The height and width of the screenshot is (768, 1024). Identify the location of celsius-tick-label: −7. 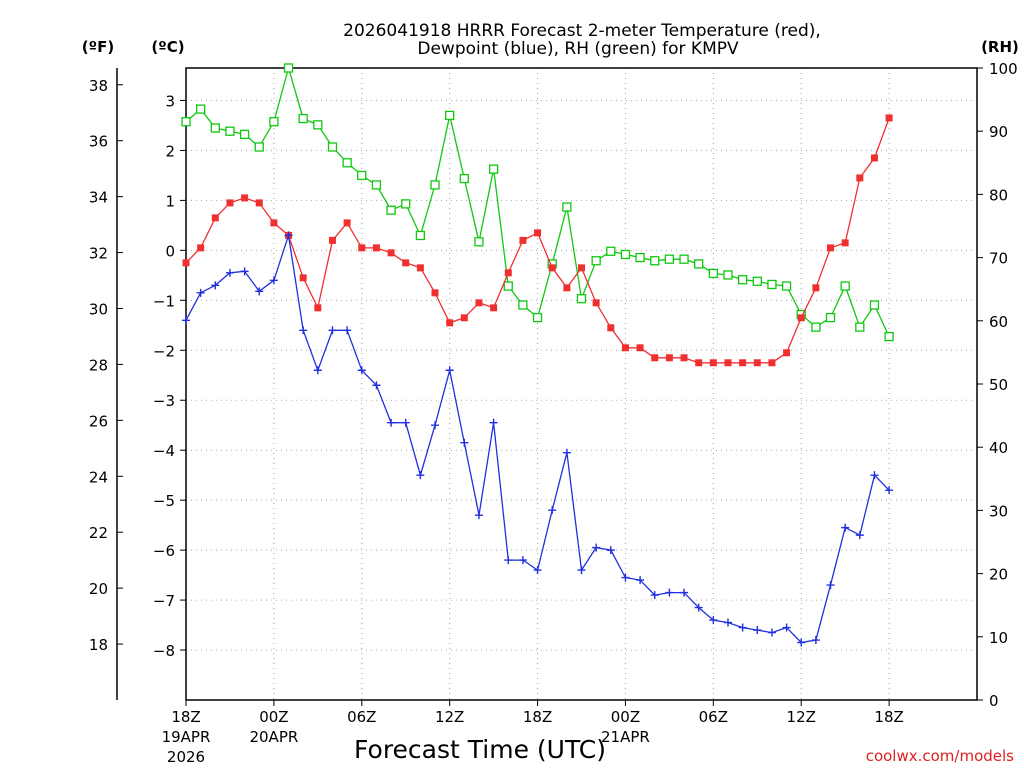
(164, 601).